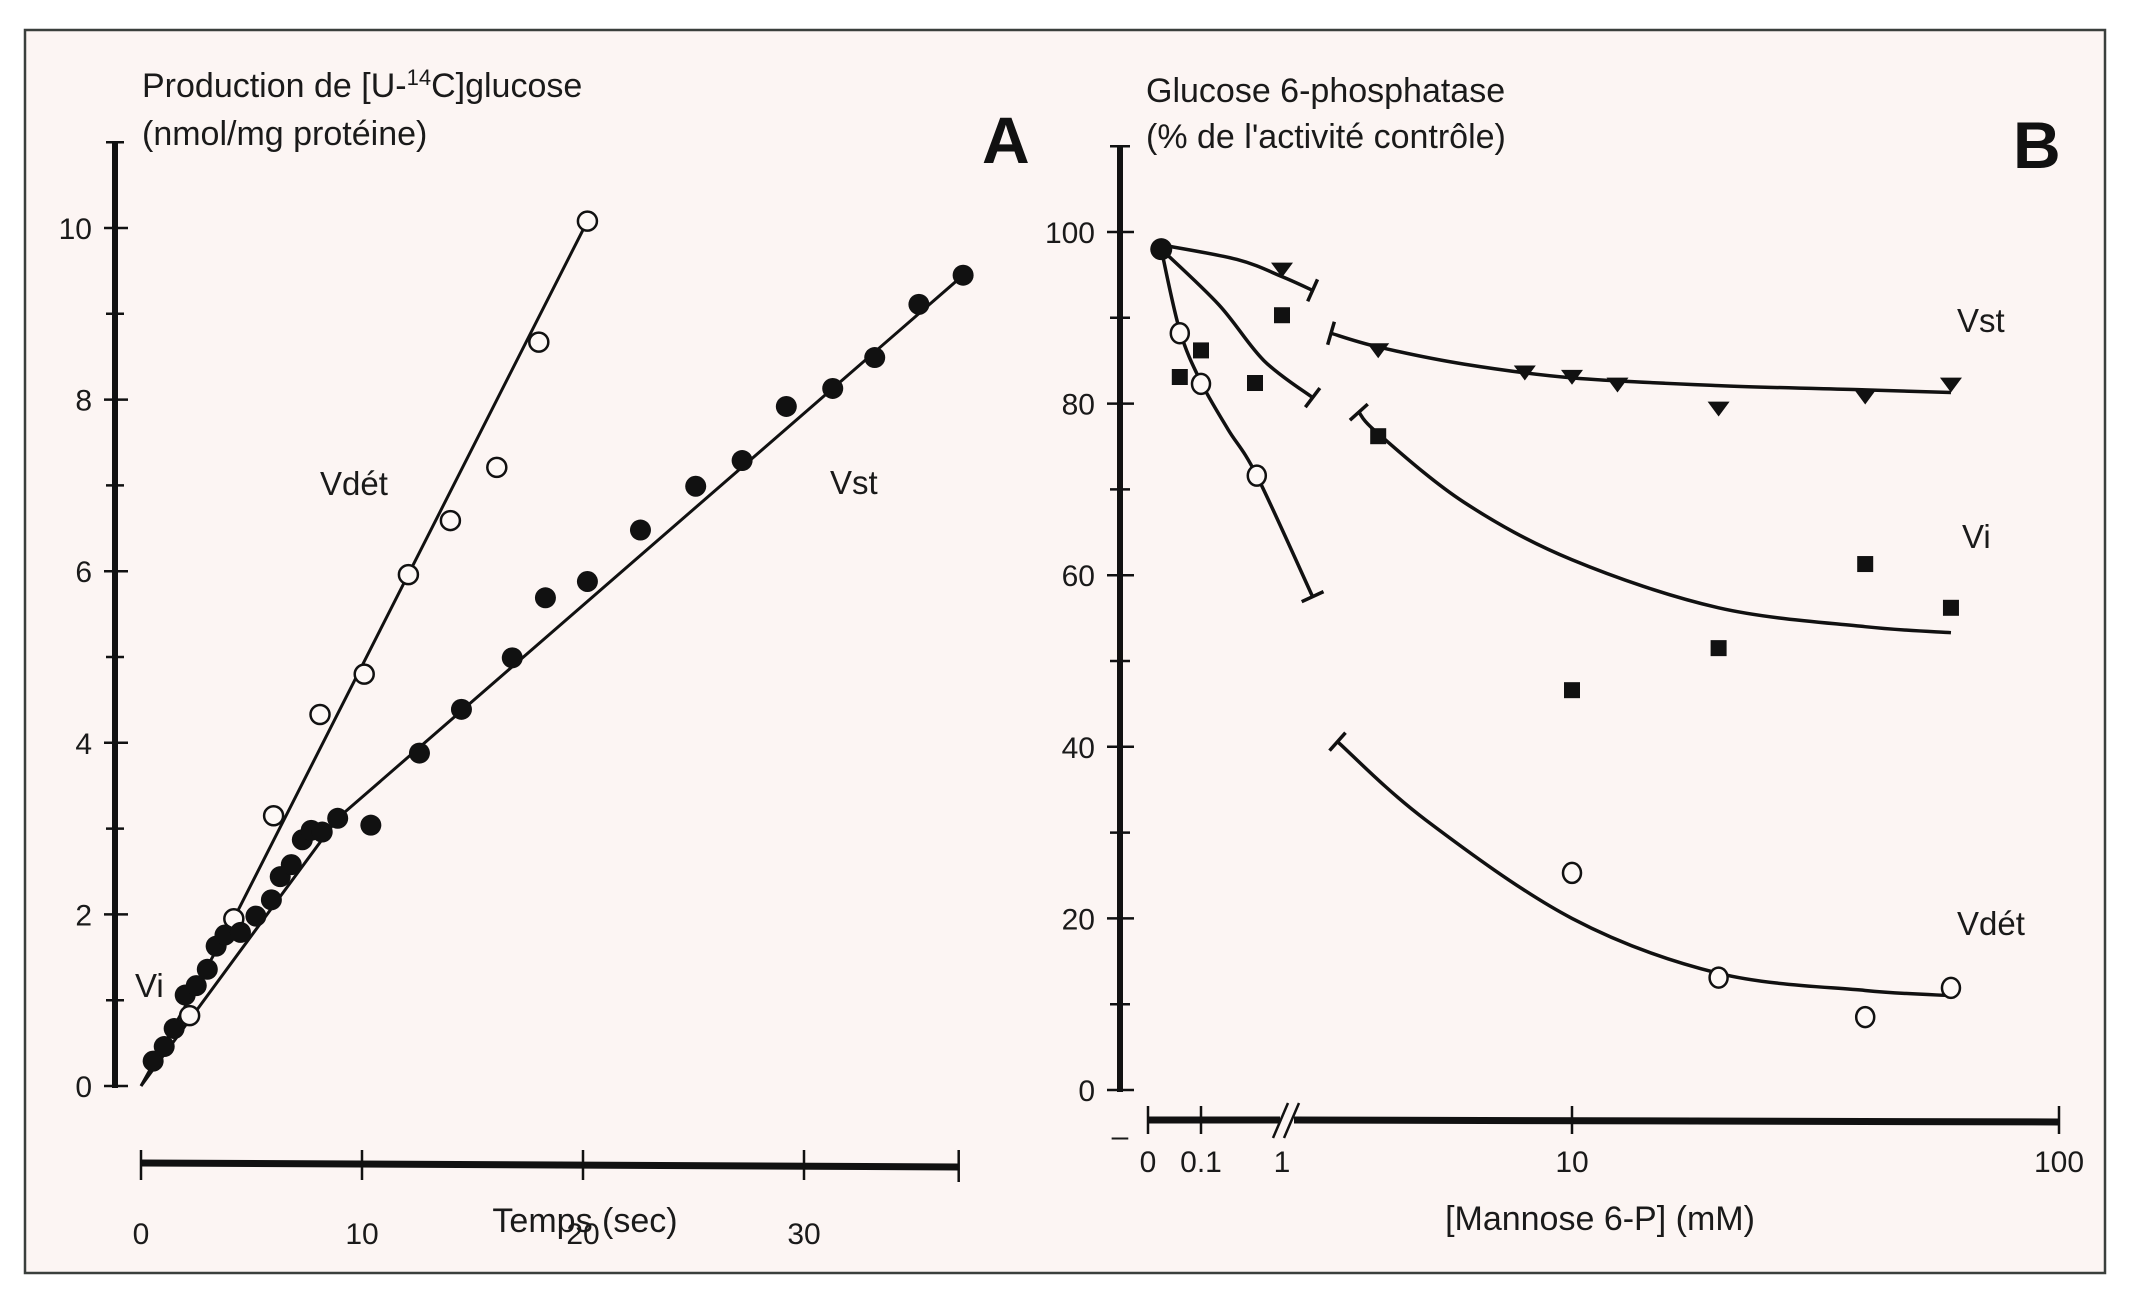 The width and height of the screenshot is (2132, 1300). What do you see at coordinates (1006, 140) in the screenshot?
I see `panel-a-label: A` at bounding box center [1006, 140].